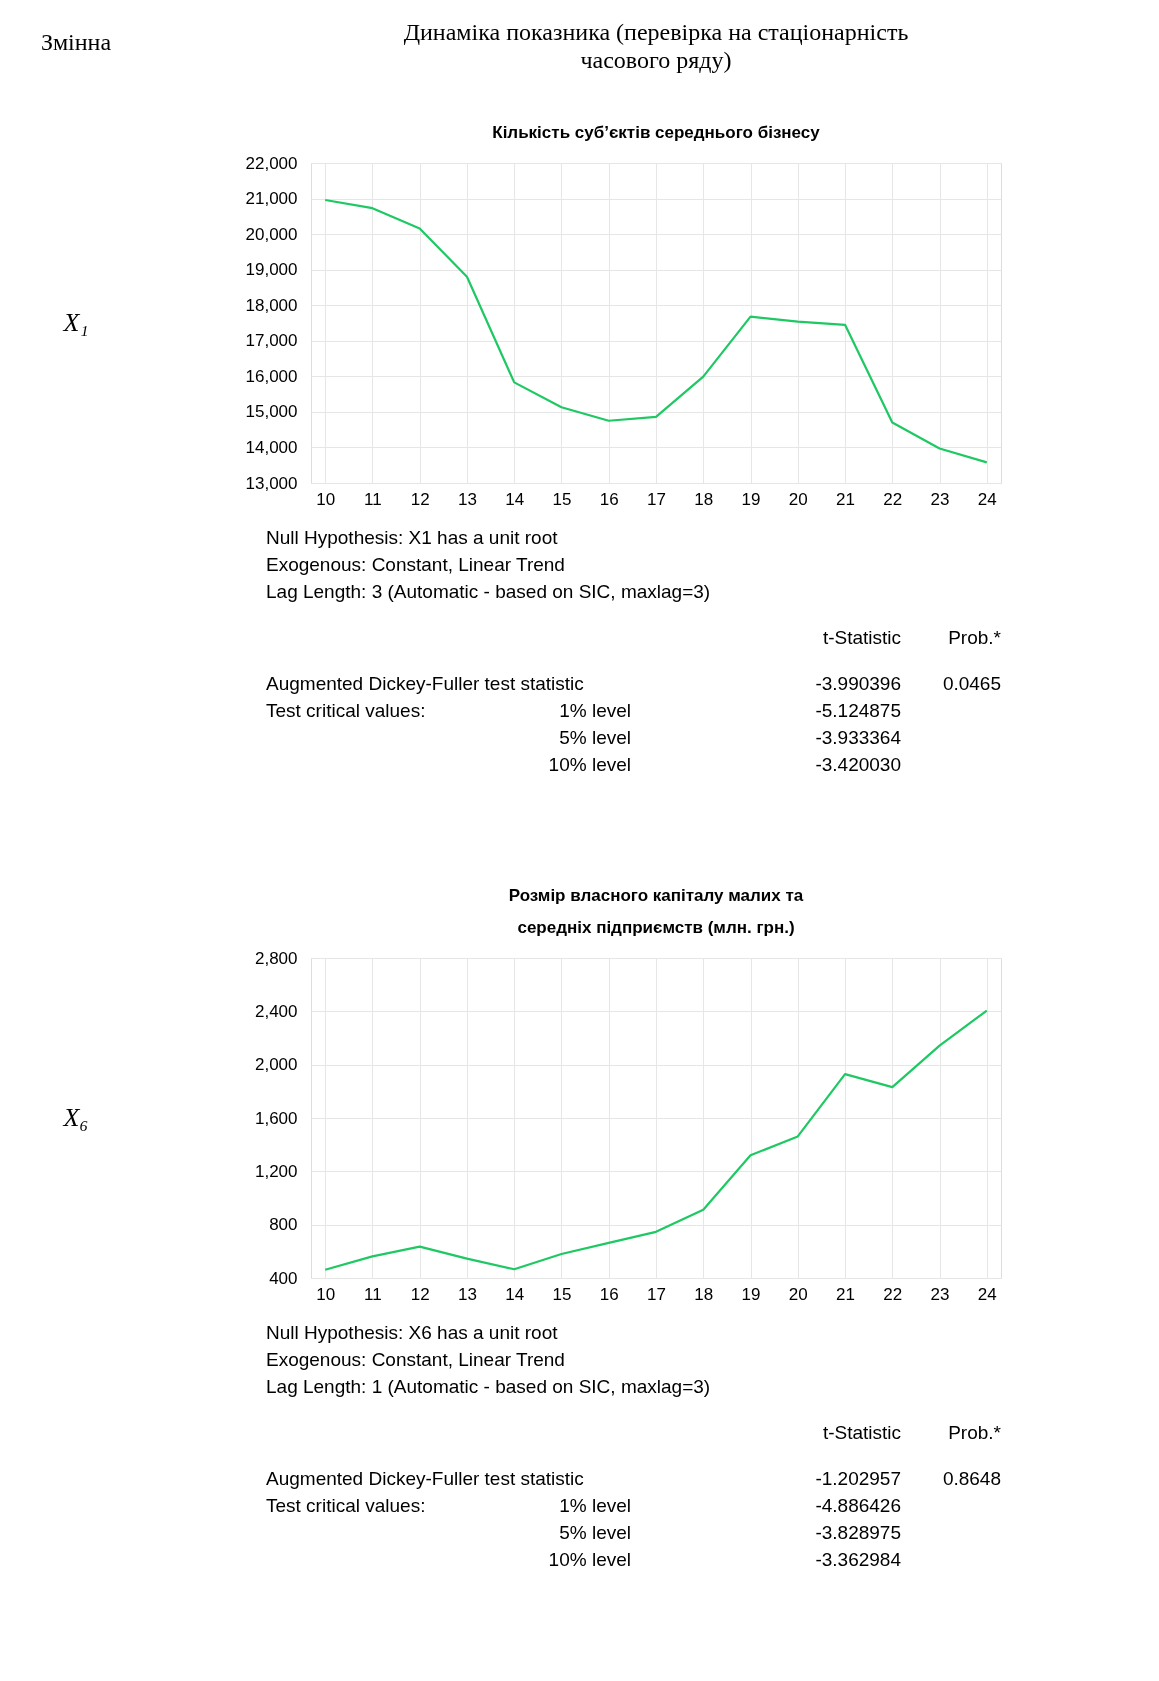 The width and height of the screenshot is (1159, 1681). What do you see at coordinates (858, 1559) in the screenshot?
I see `text: -3.362984` at bounding box center [858, 1559].